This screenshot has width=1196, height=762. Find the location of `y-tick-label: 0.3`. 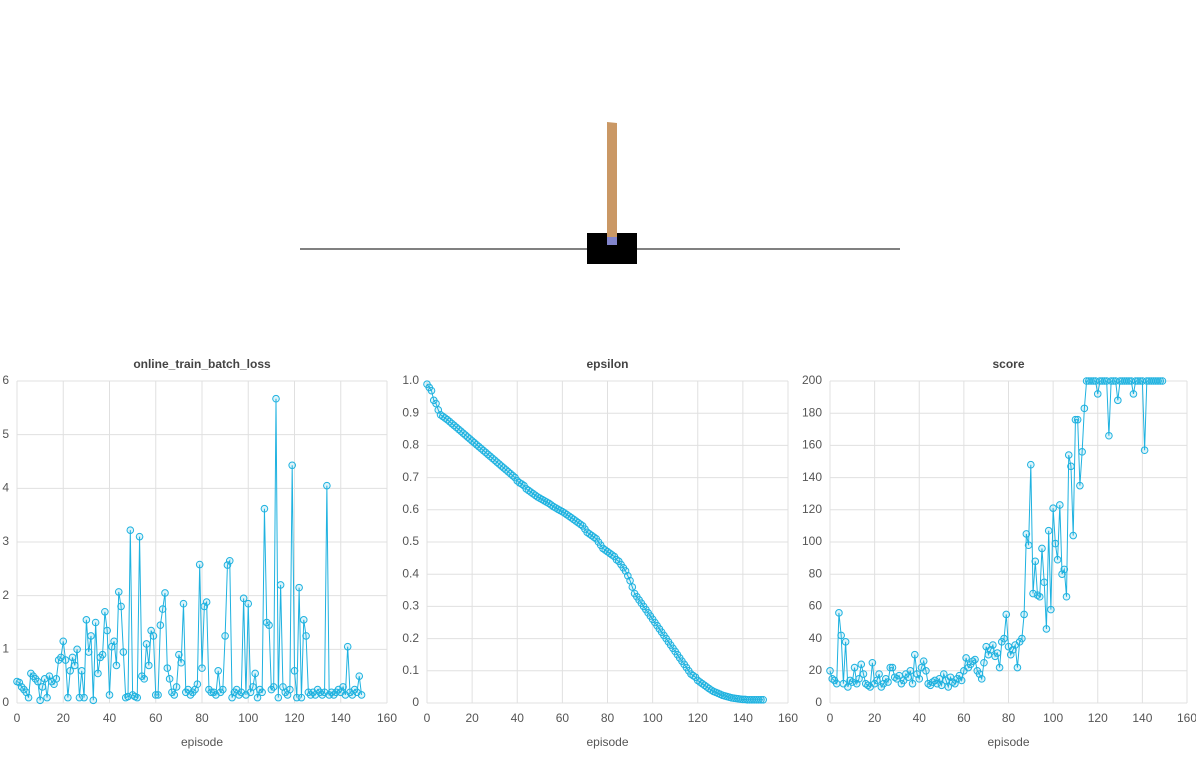

y-tick-label: 0.3 is located at coordinates (410, 606).